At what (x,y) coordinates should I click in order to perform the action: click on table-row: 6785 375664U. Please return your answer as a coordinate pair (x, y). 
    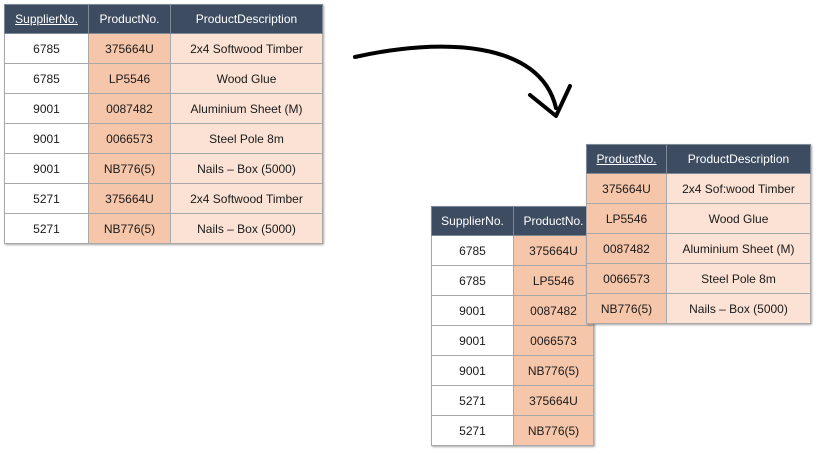
    Looking at the image, I should click on (512, 250).